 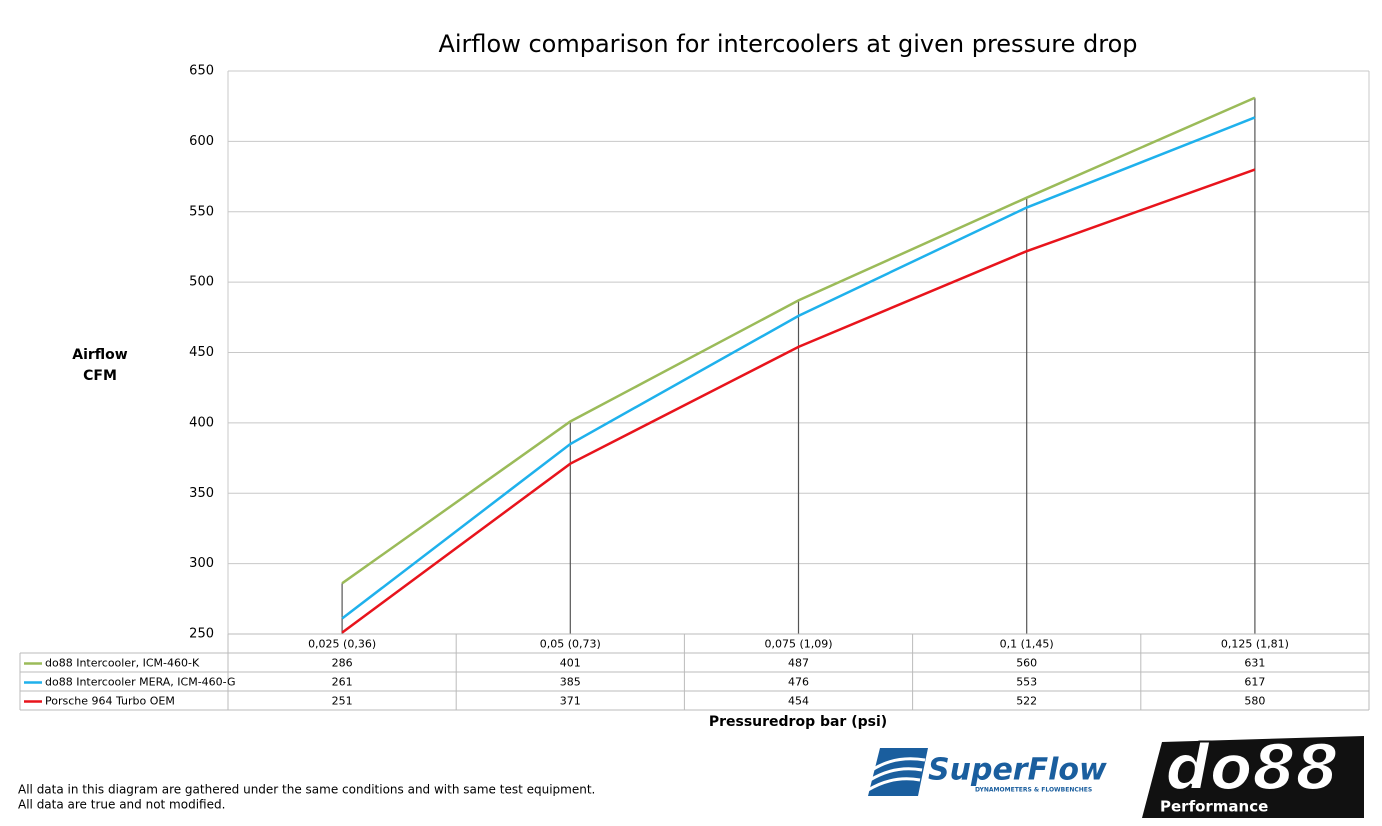 I want to click on footnote: All data are true and not modified., so click(x=121, y=805).